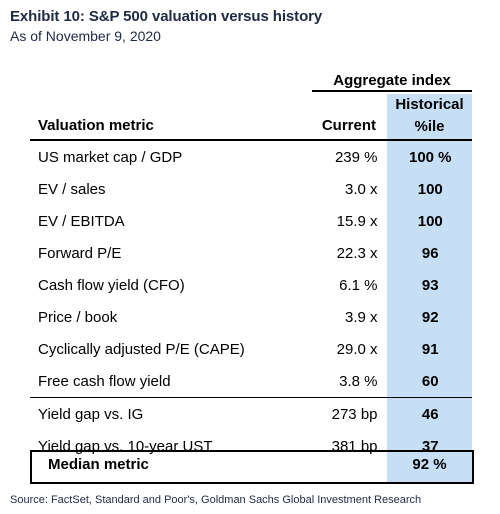 Image resolution: width=500 pixels, height=514 pixels. Describe the element at coordinates (80, 253) in the screenshot. I see `metric-cell: Forward P/E` at that location.